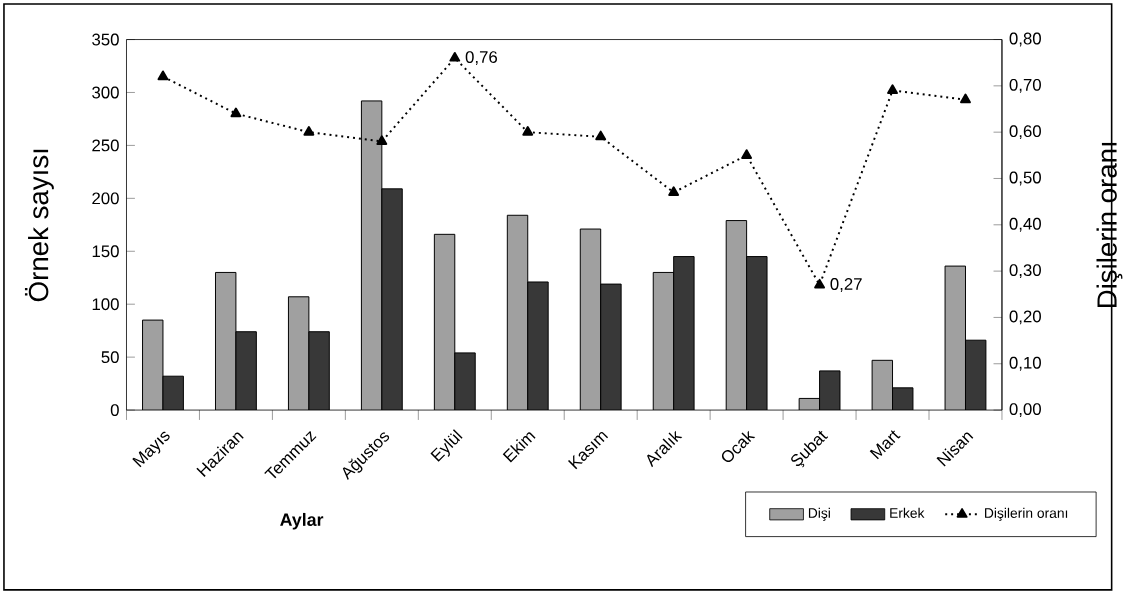 The height and width of the screenshot is (594, 1129). I want to click on y2-tick-label: 0,60, so click(1025, 132).